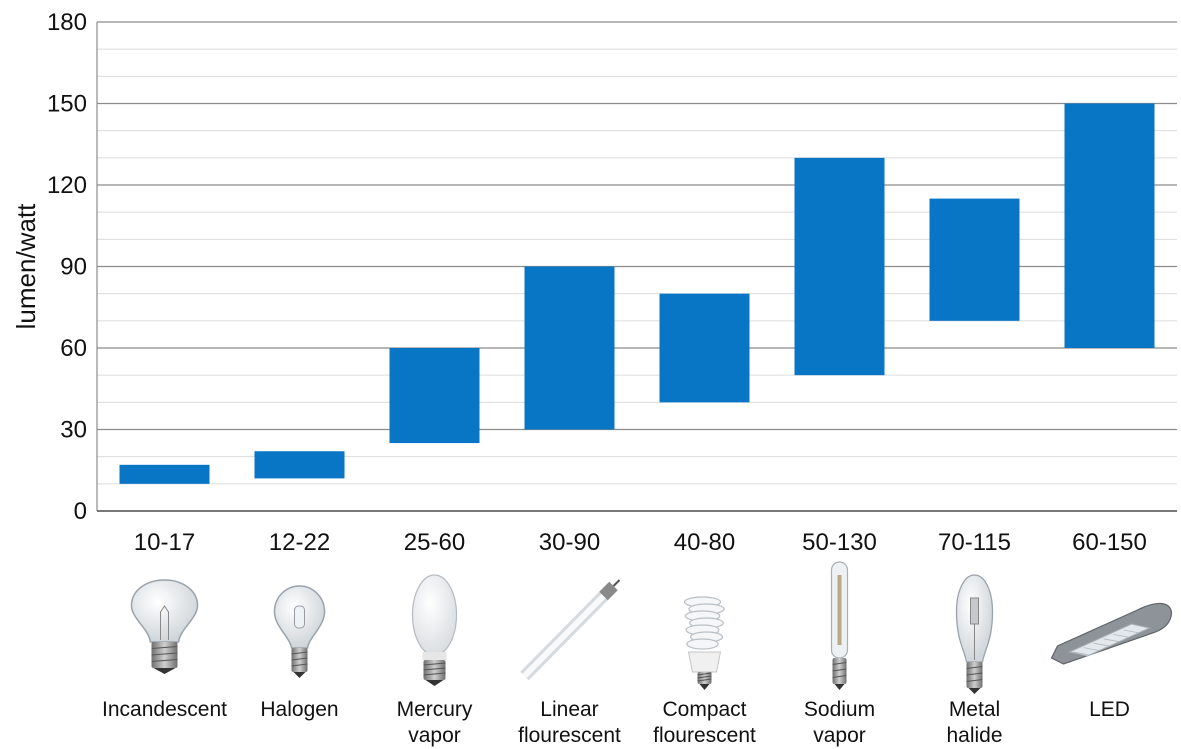  I want to click on y-axis-label: lumen/watt, so click(26, 266).